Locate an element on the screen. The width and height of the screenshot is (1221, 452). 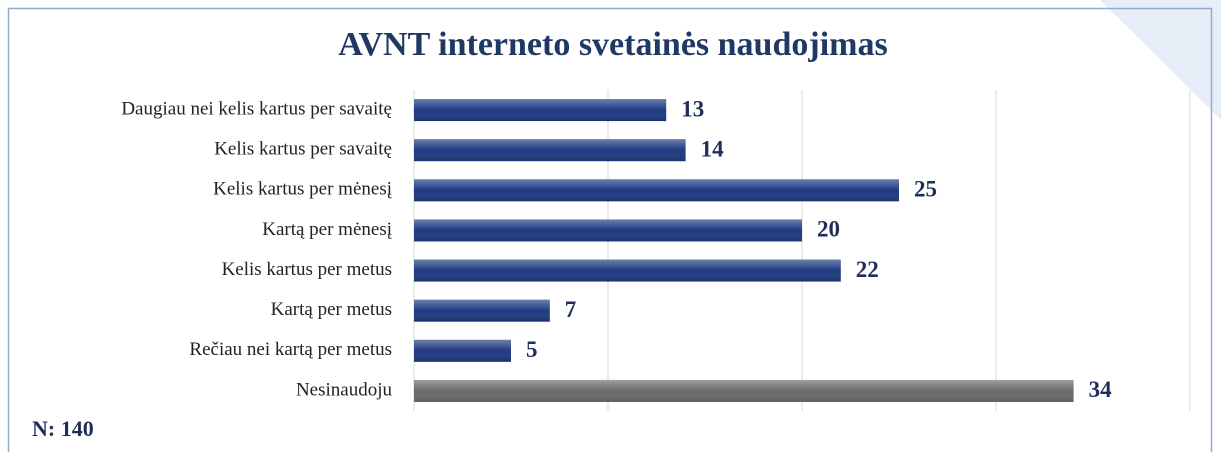
value-label: 34 is located at coordinates (1101, 389).